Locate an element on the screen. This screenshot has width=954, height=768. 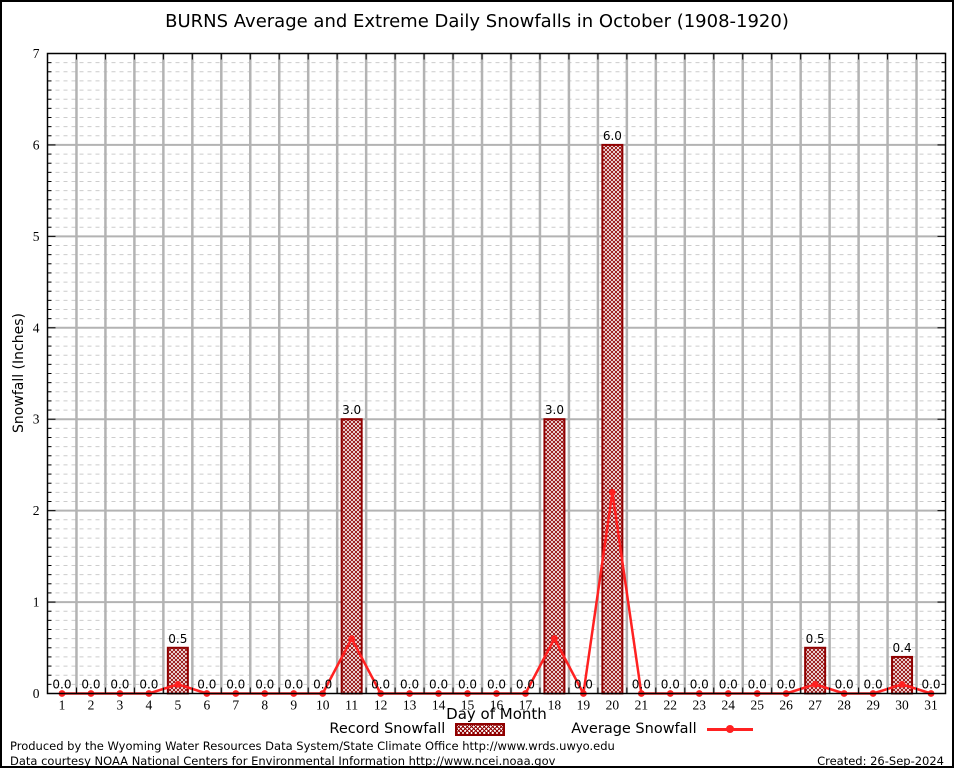
legend-item-record: Record Snowfall is located at coordinates (417, 729).